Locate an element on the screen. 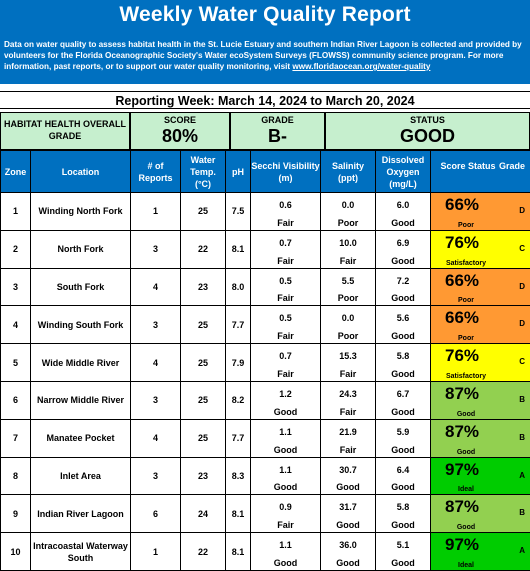 The height and width of the screenshot is (571, 530). score-percent: 97% is located at coordinates (462, 470).